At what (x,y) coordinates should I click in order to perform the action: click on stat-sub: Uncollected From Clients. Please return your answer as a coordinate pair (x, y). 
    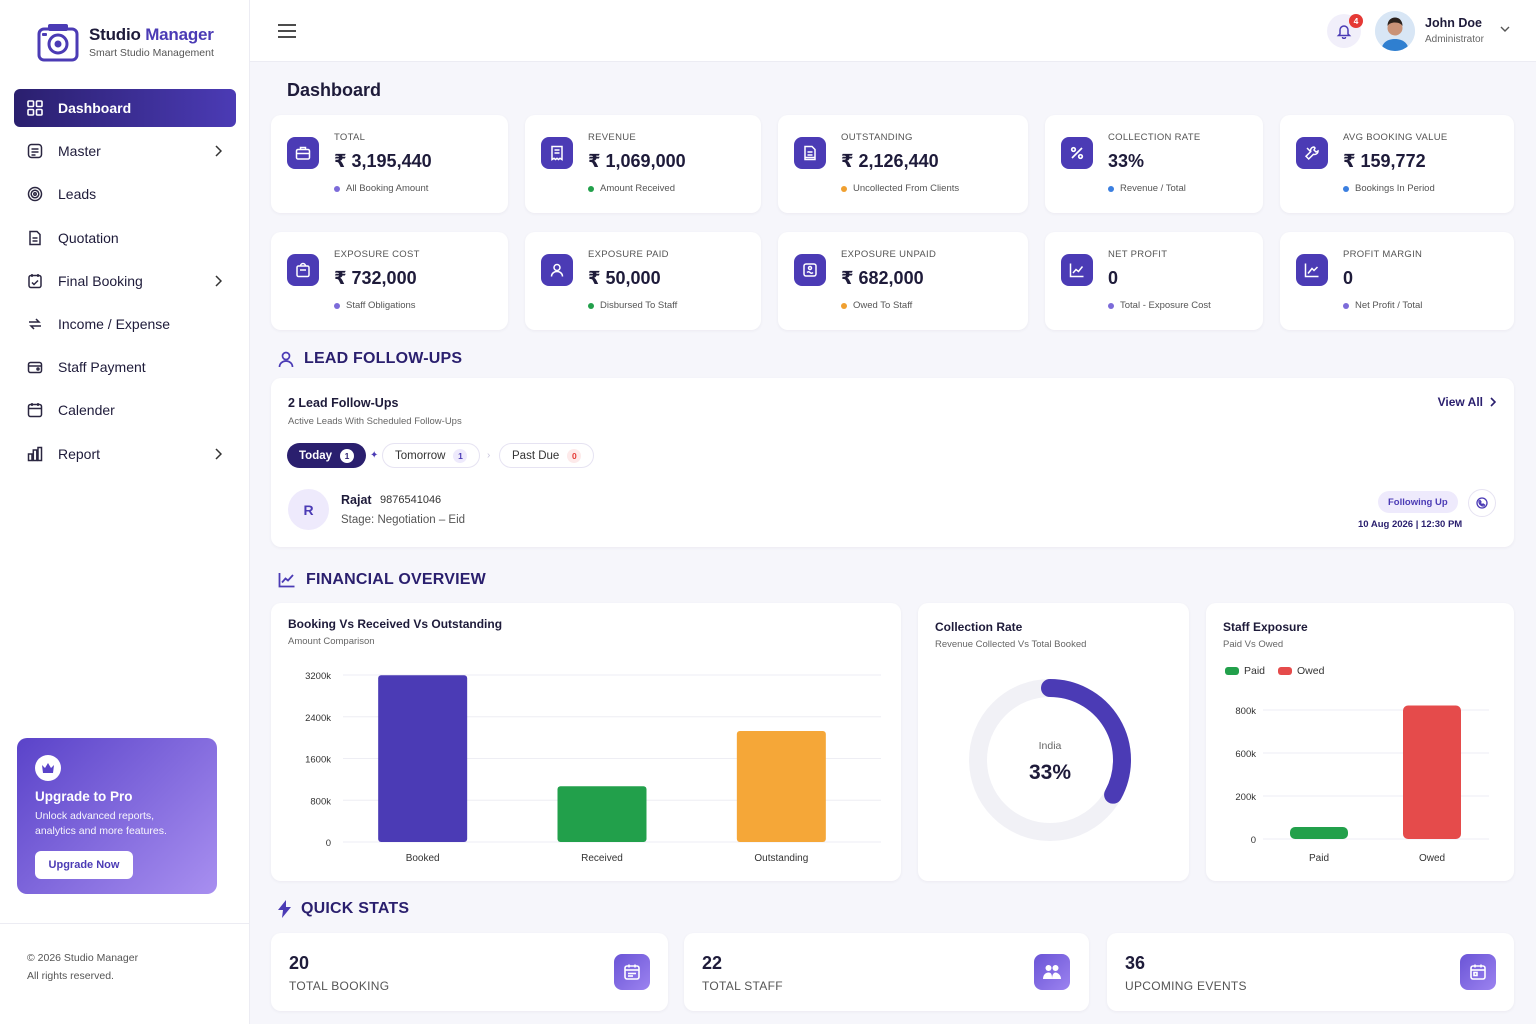
    Looking at the image, I should click on (900, 188).